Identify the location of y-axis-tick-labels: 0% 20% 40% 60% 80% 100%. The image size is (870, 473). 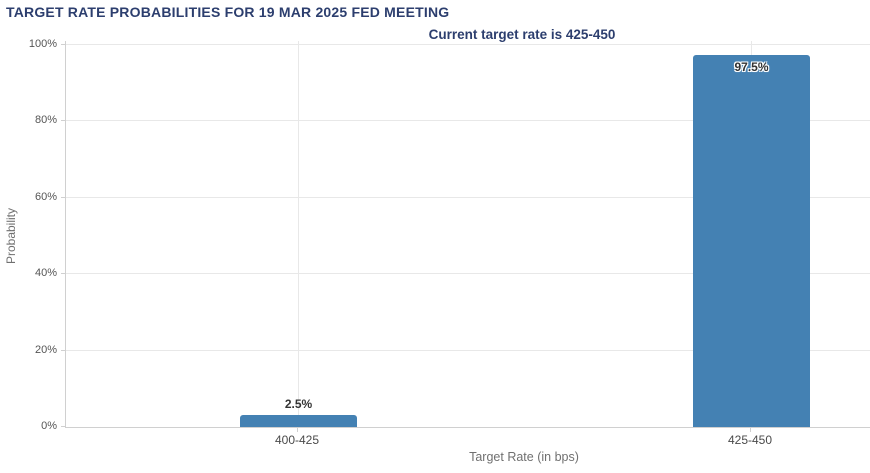
(28, 235).